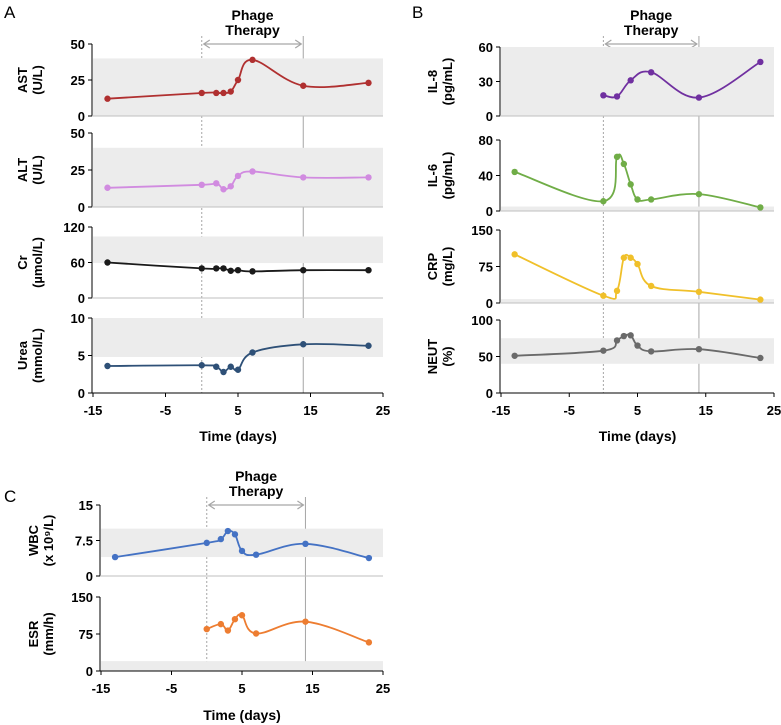 This screenshot has width=781, height=725. I want to click on y-label-unit: (µmol/L), so click(37, 262).